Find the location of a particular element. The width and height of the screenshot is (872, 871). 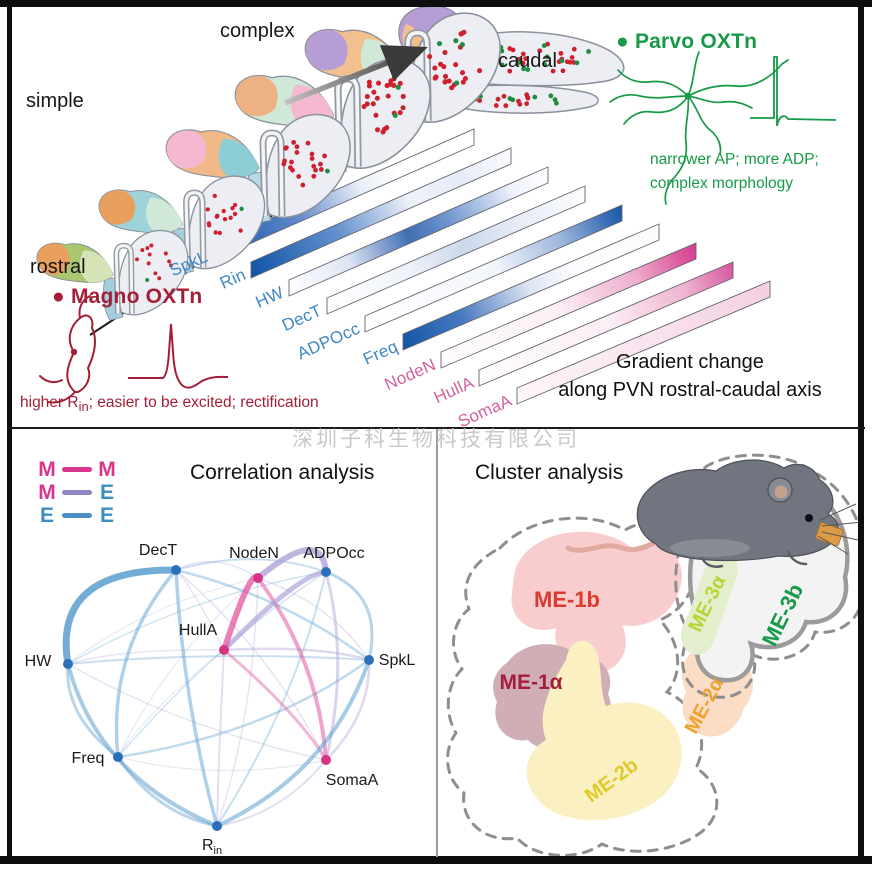

edge-HullA-SpkL is located at coordinates (296, 654).